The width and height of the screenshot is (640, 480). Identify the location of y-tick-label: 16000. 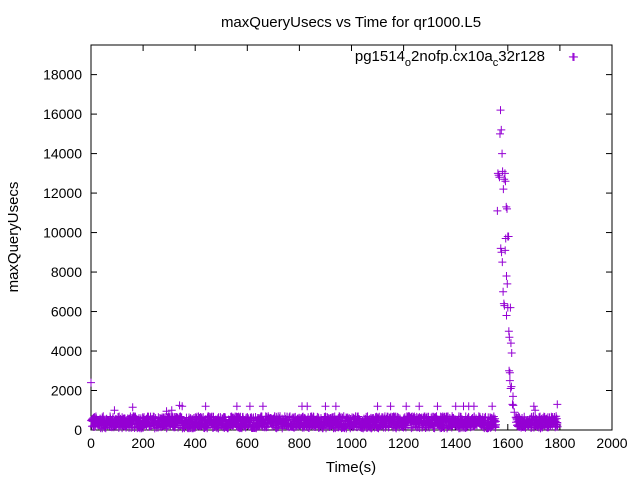
(62, 114).